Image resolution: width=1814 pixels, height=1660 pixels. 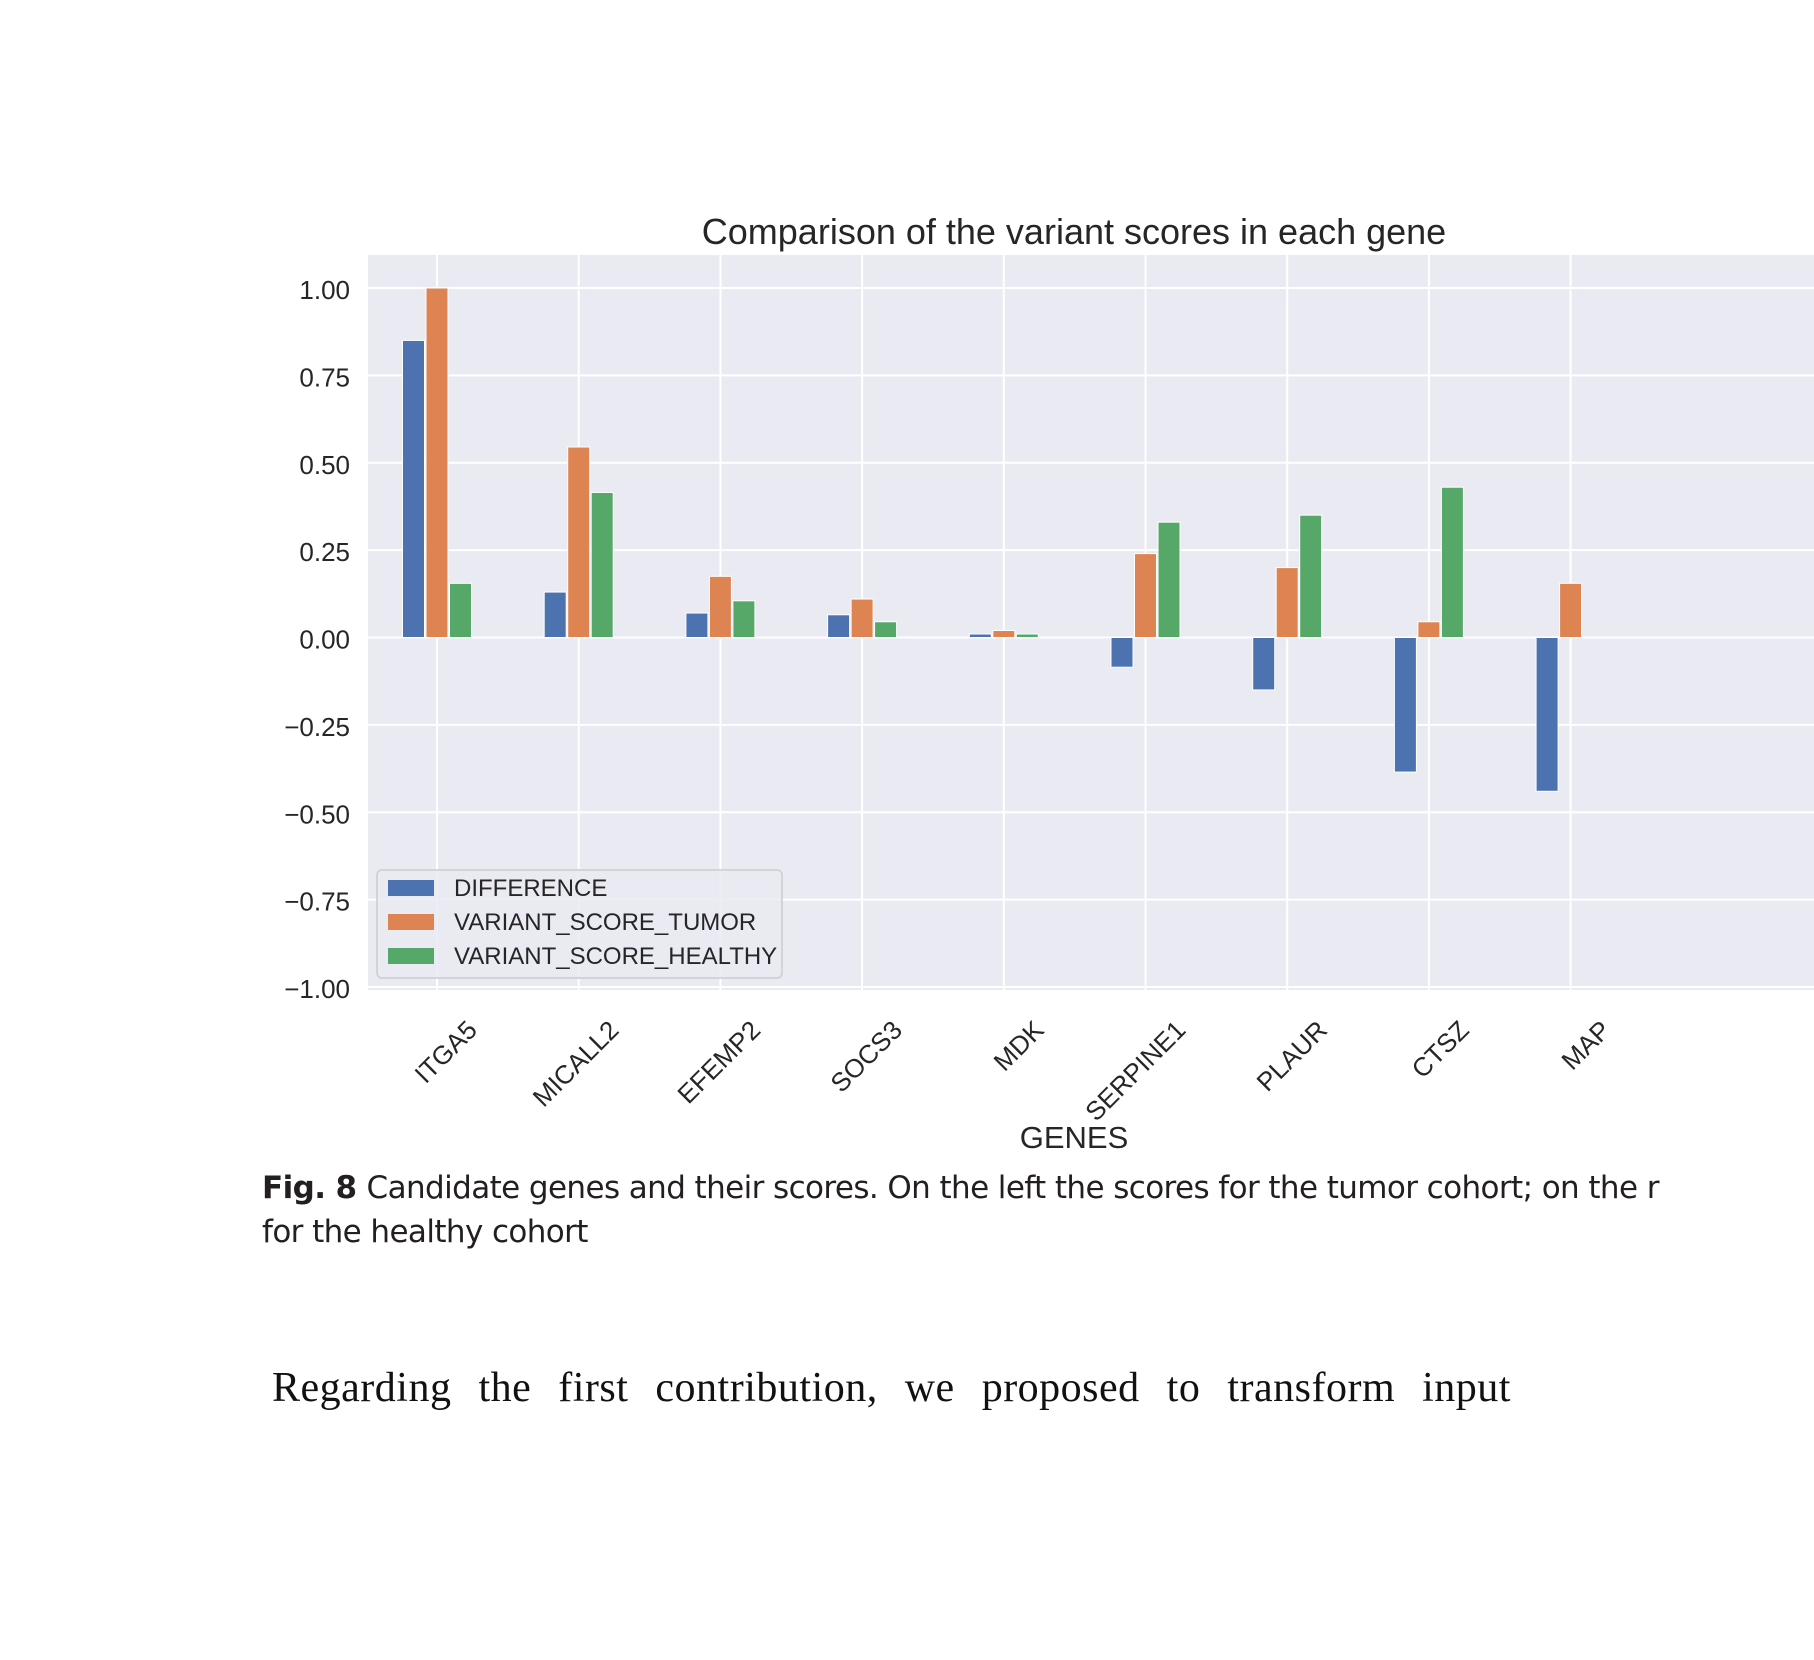 What do you see at coordinates (1169, 579) in the screenshot?
I see `bar-variant-score-healthy-serpine1` at bounding box center [1169, 579].